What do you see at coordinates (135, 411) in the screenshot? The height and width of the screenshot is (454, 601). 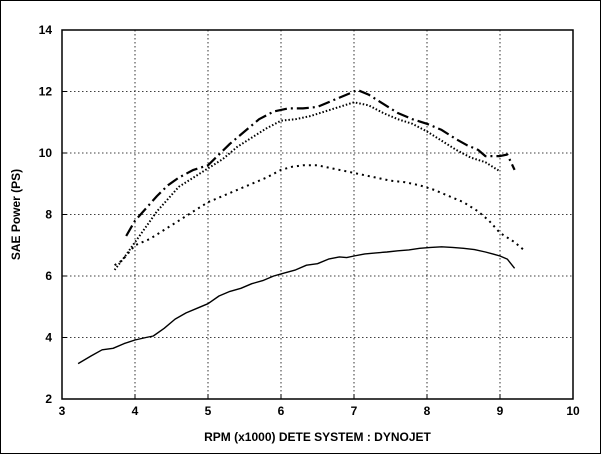 I see `x-tick-label: 4` at bounding box center [135, 411].